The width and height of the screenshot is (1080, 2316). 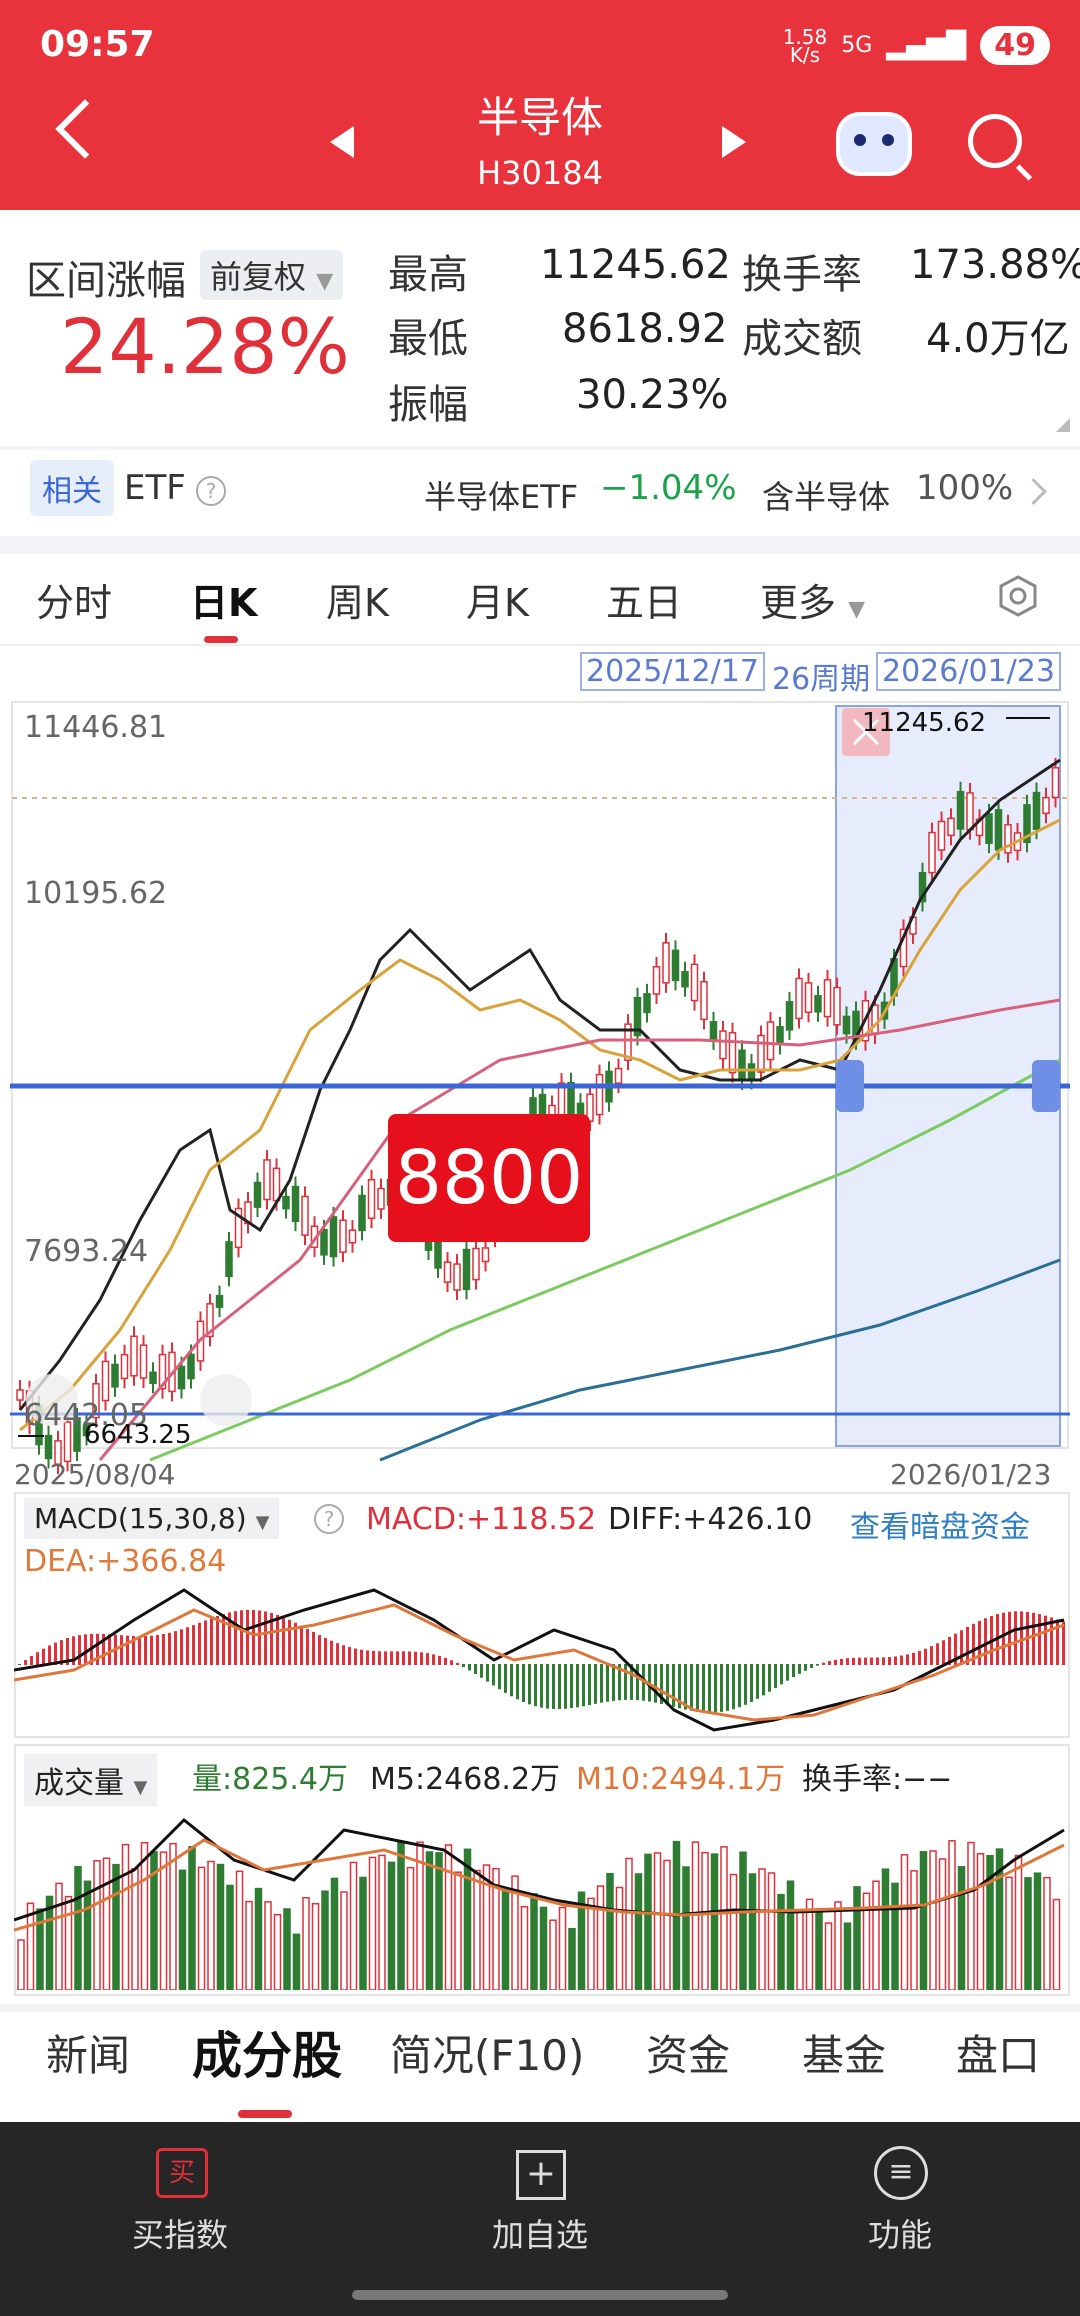 I want to click on amplitude-label: 振幅, so click(x=428, y=405).